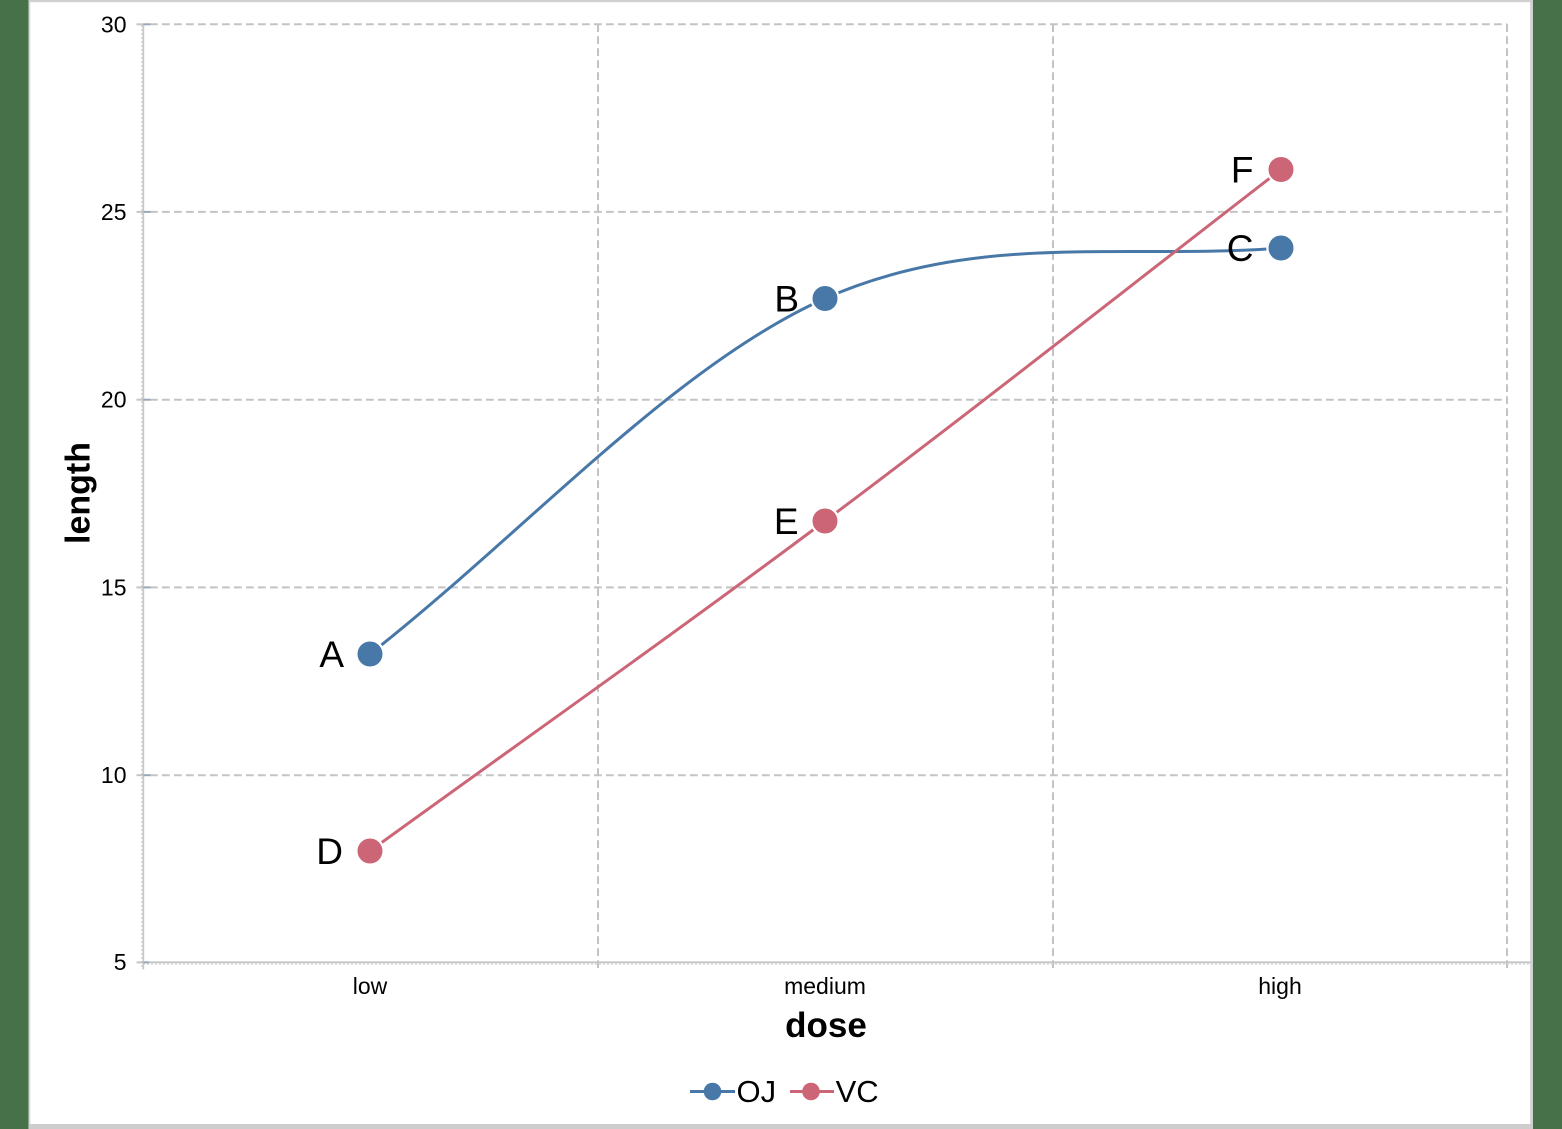 The width and height of the screenshot is (1562, 1129). What do you see at coordinates (786, 521) in the screenshot?
I see `svg-text: E` at bounding box center [786, 521].